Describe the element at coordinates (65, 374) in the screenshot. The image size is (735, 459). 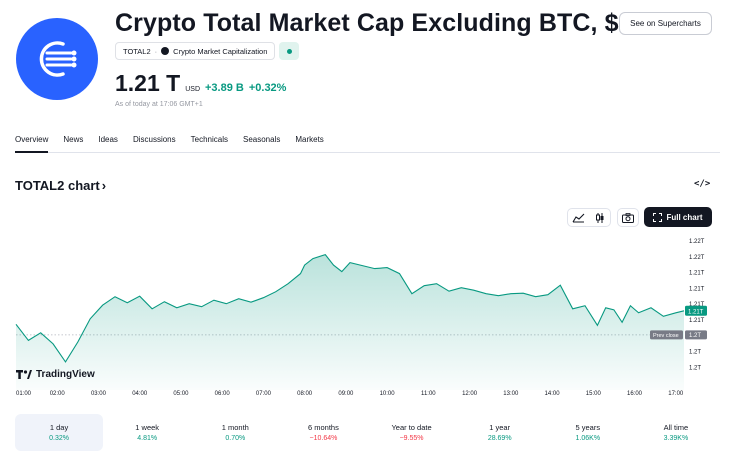
I see `tradingview-brand-text: TradingView` at that location.